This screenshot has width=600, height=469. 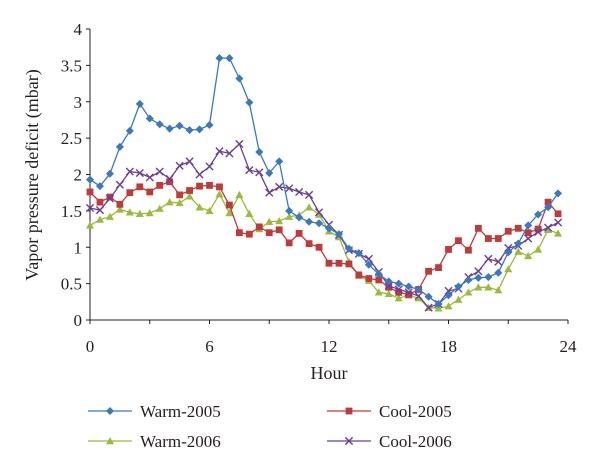 I want to click on x-tick-label: 12, so click(x=329, y=346).